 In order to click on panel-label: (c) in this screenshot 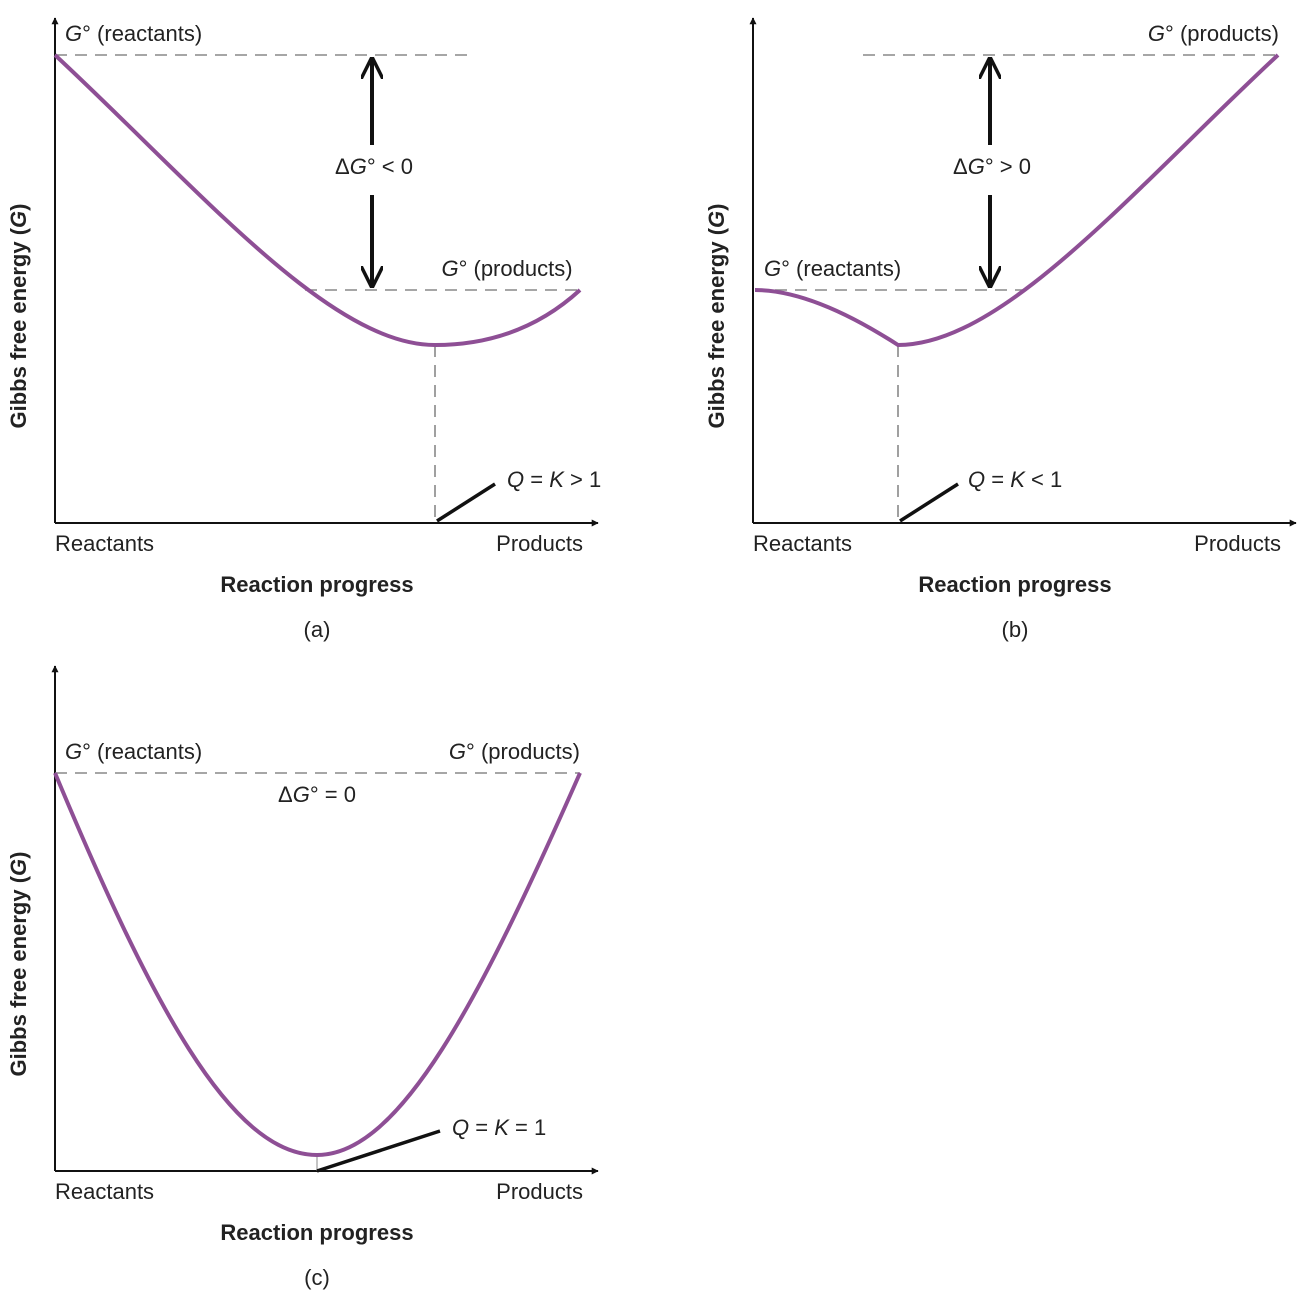, I will do `click(317, 1277)`.